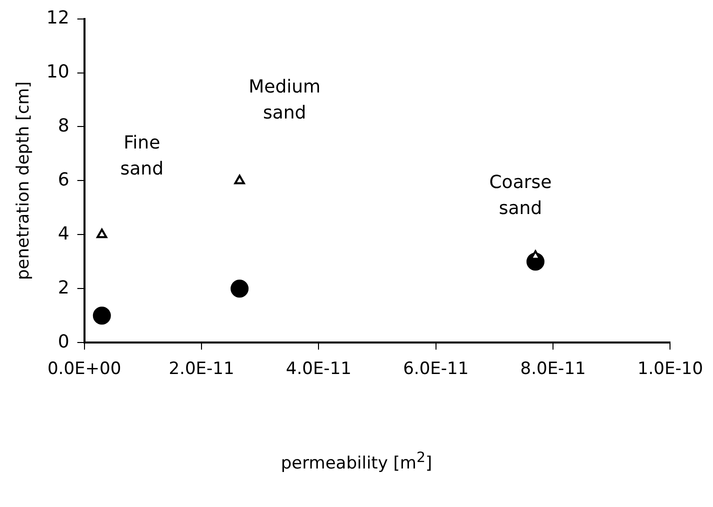 Image resolution: width=713 pixels, height=507 pixels. Describe the element at coordinates (58, 71) in the screenshot. I see `y-tick-label: 10` at that location.